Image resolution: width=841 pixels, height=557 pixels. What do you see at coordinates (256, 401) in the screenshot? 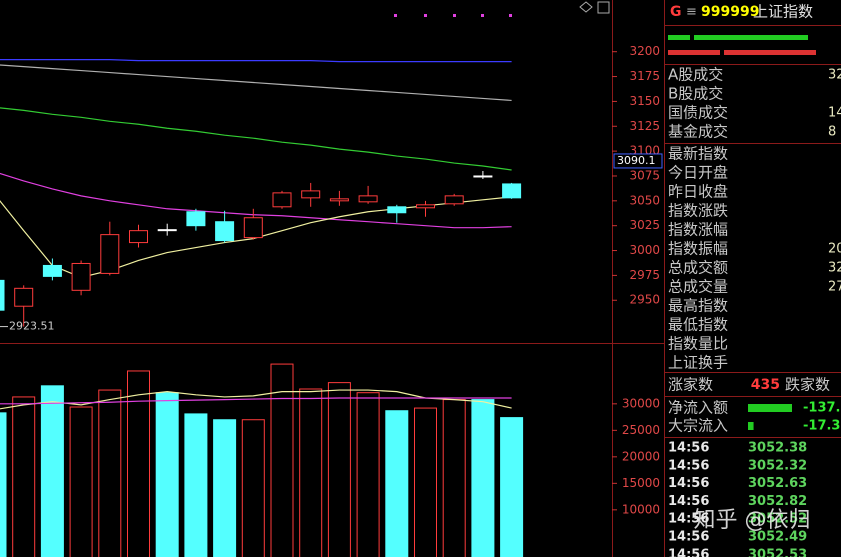
I see `volume-ma-line` at bounding box center [256, 401].